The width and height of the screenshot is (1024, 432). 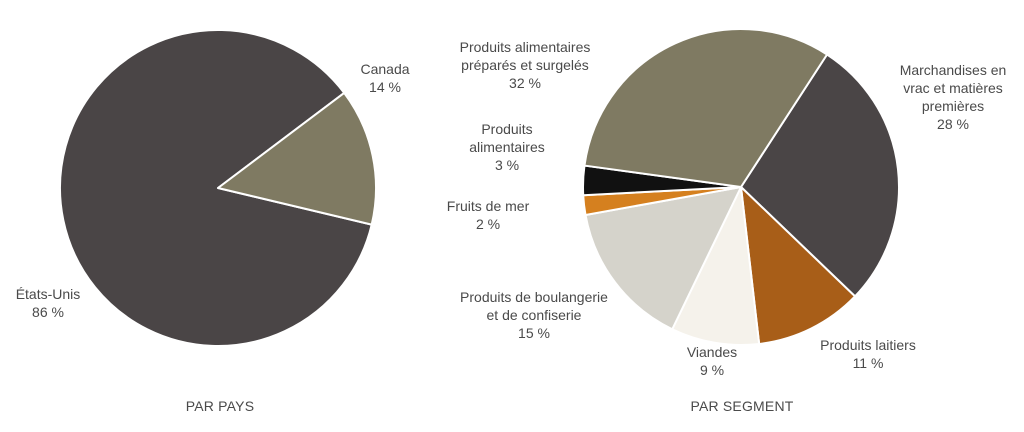 I want to click on chart-title: PAR PAYS, so click(x=220, y=406).